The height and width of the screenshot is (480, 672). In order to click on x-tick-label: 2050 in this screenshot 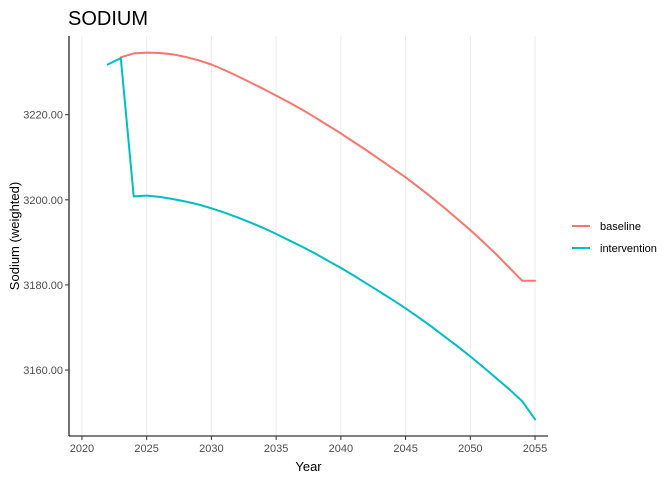, I will do `click(470, 449)`.